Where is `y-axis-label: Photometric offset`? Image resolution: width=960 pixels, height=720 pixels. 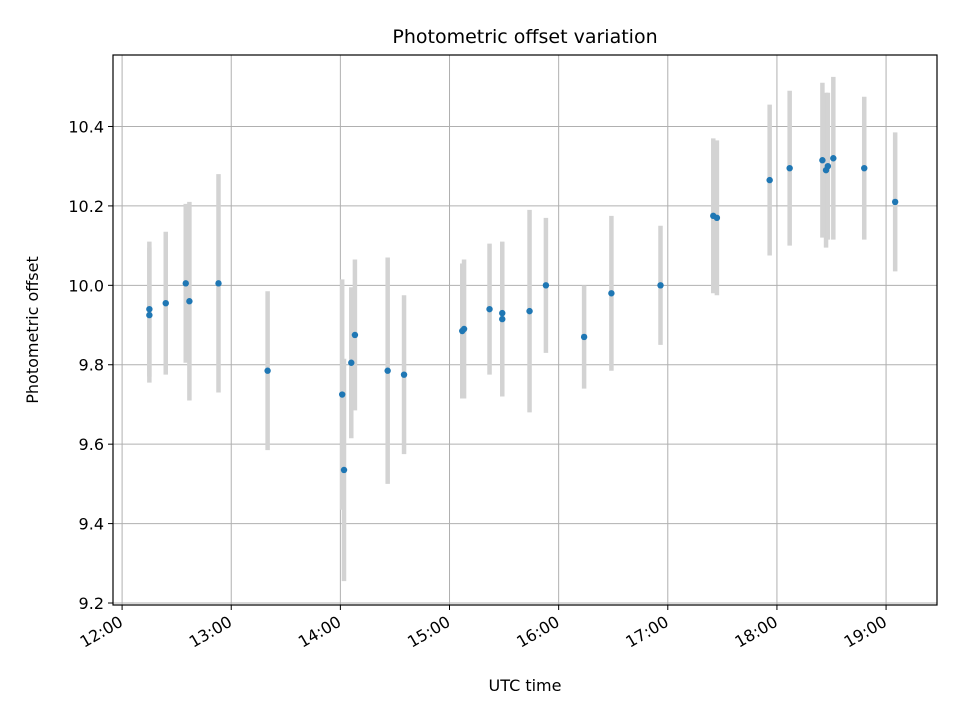 y-axis-label: Photometric offset is located at coordinates (32, 330).